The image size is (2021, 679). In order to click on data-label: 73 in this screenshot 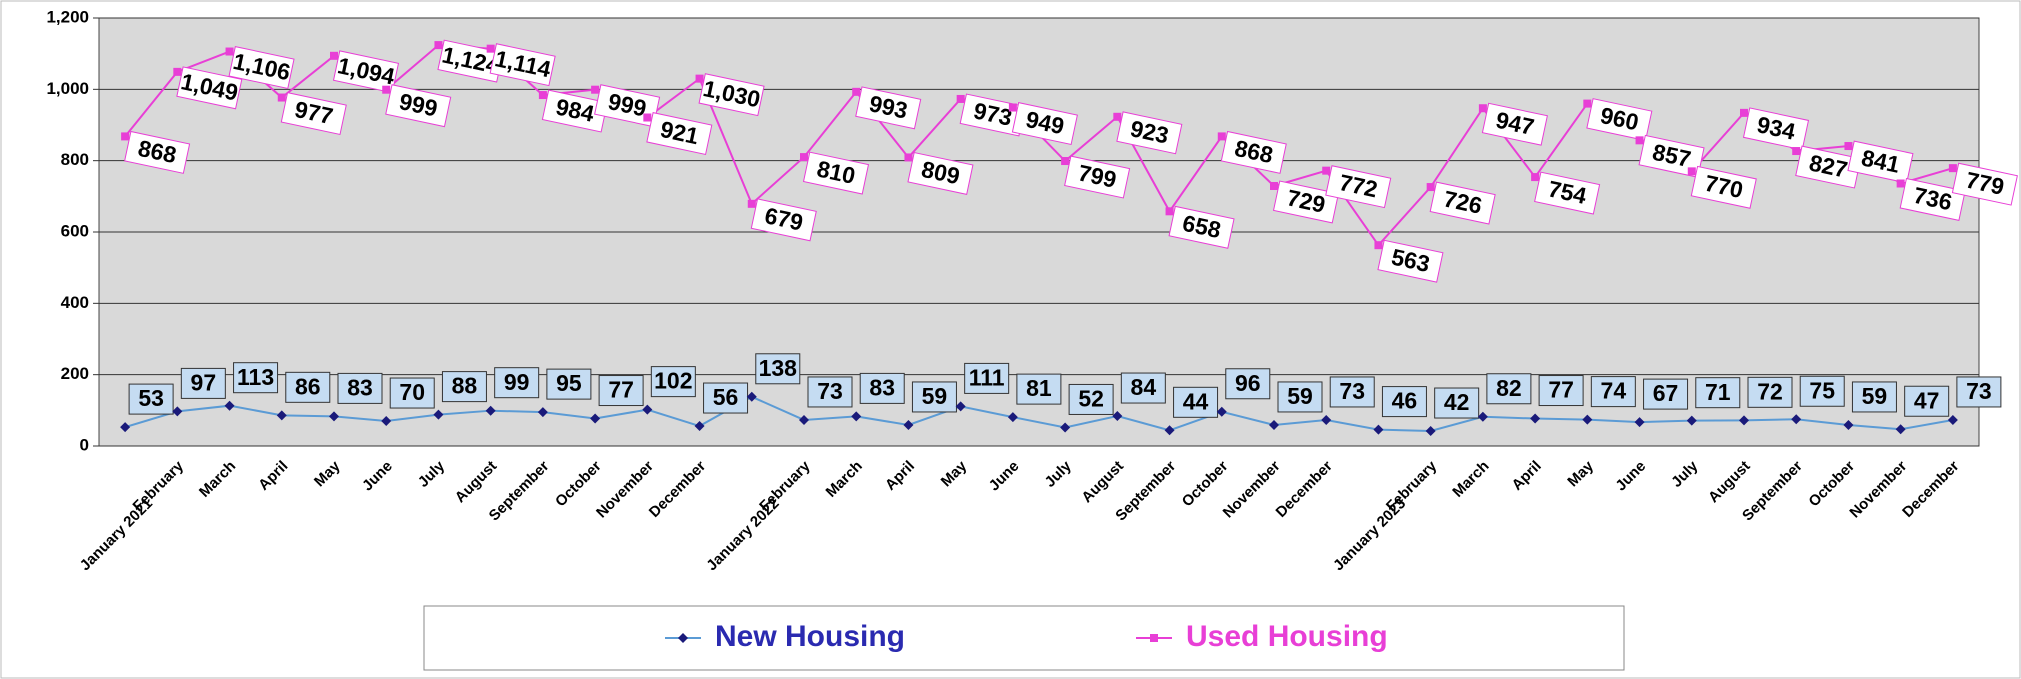, I will do `click(1979, 392)`.